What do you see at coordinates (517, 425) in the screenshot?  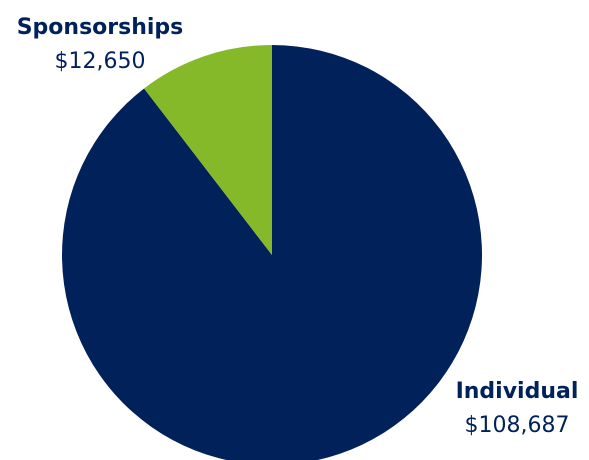 I see `slice-value-individual: $108,687` at bounding box center [517, 425].